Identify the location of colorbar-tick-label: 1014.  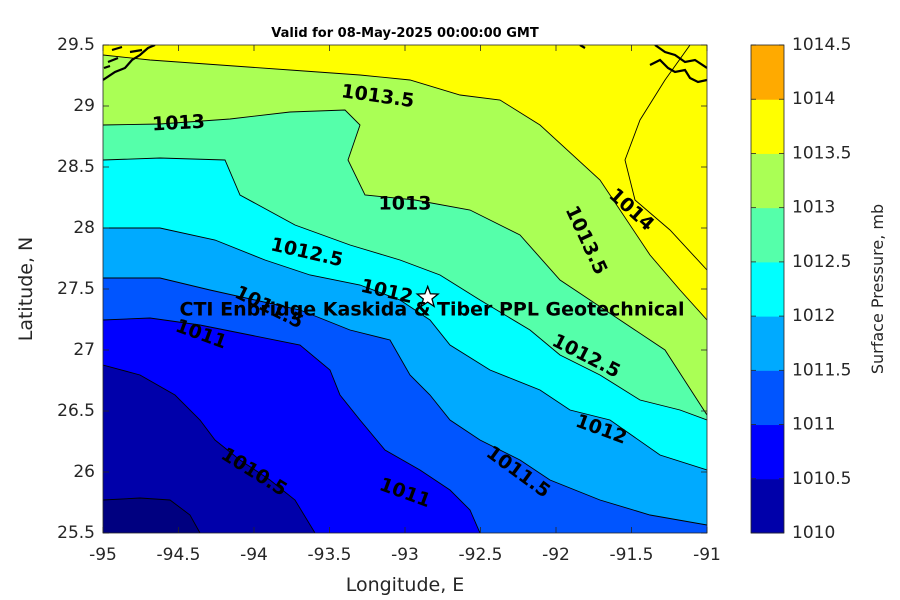
(813, 99).